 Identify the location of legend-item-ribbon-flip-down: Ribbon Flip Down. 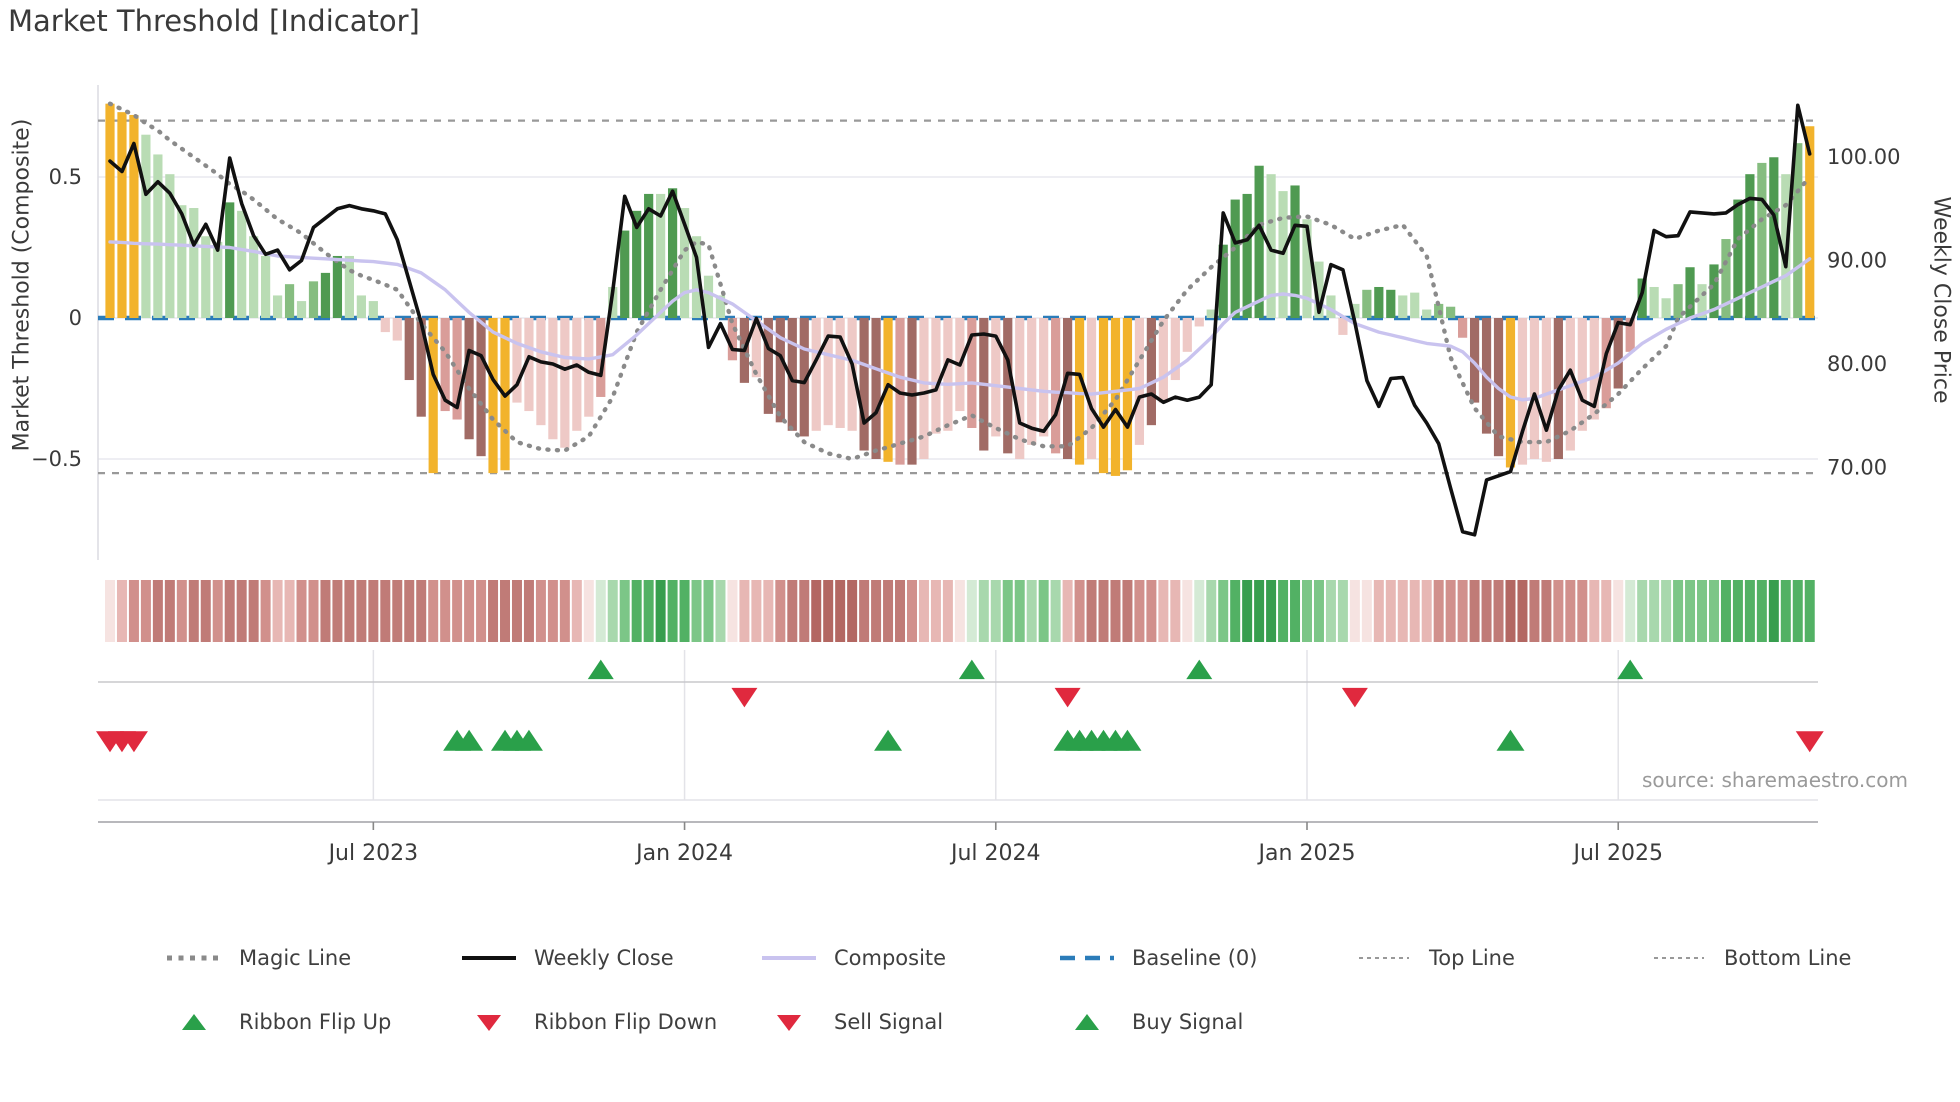
(588, 1022).